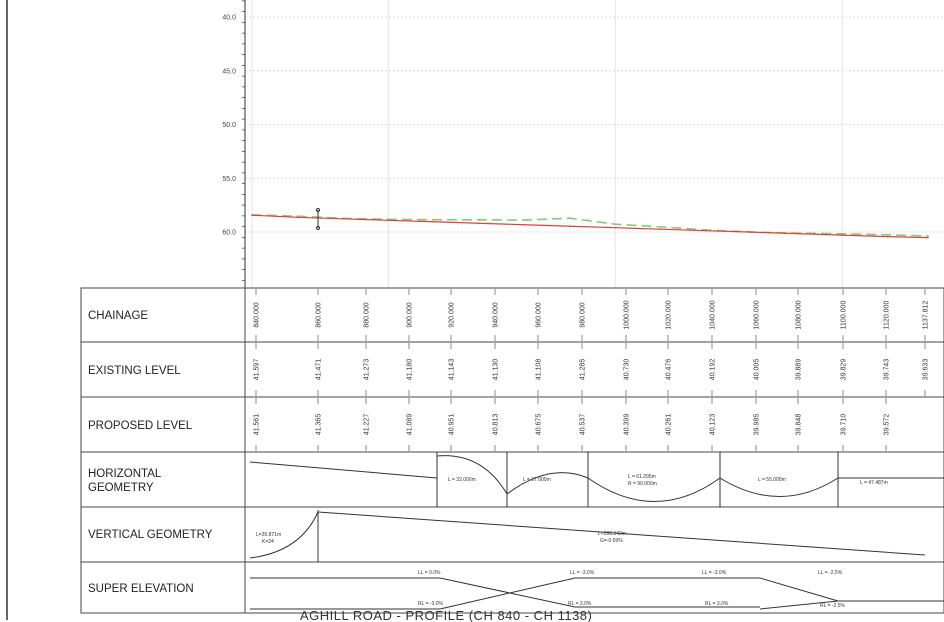  I want to click on proposed-level-value: 39.710, so click(844, 425).